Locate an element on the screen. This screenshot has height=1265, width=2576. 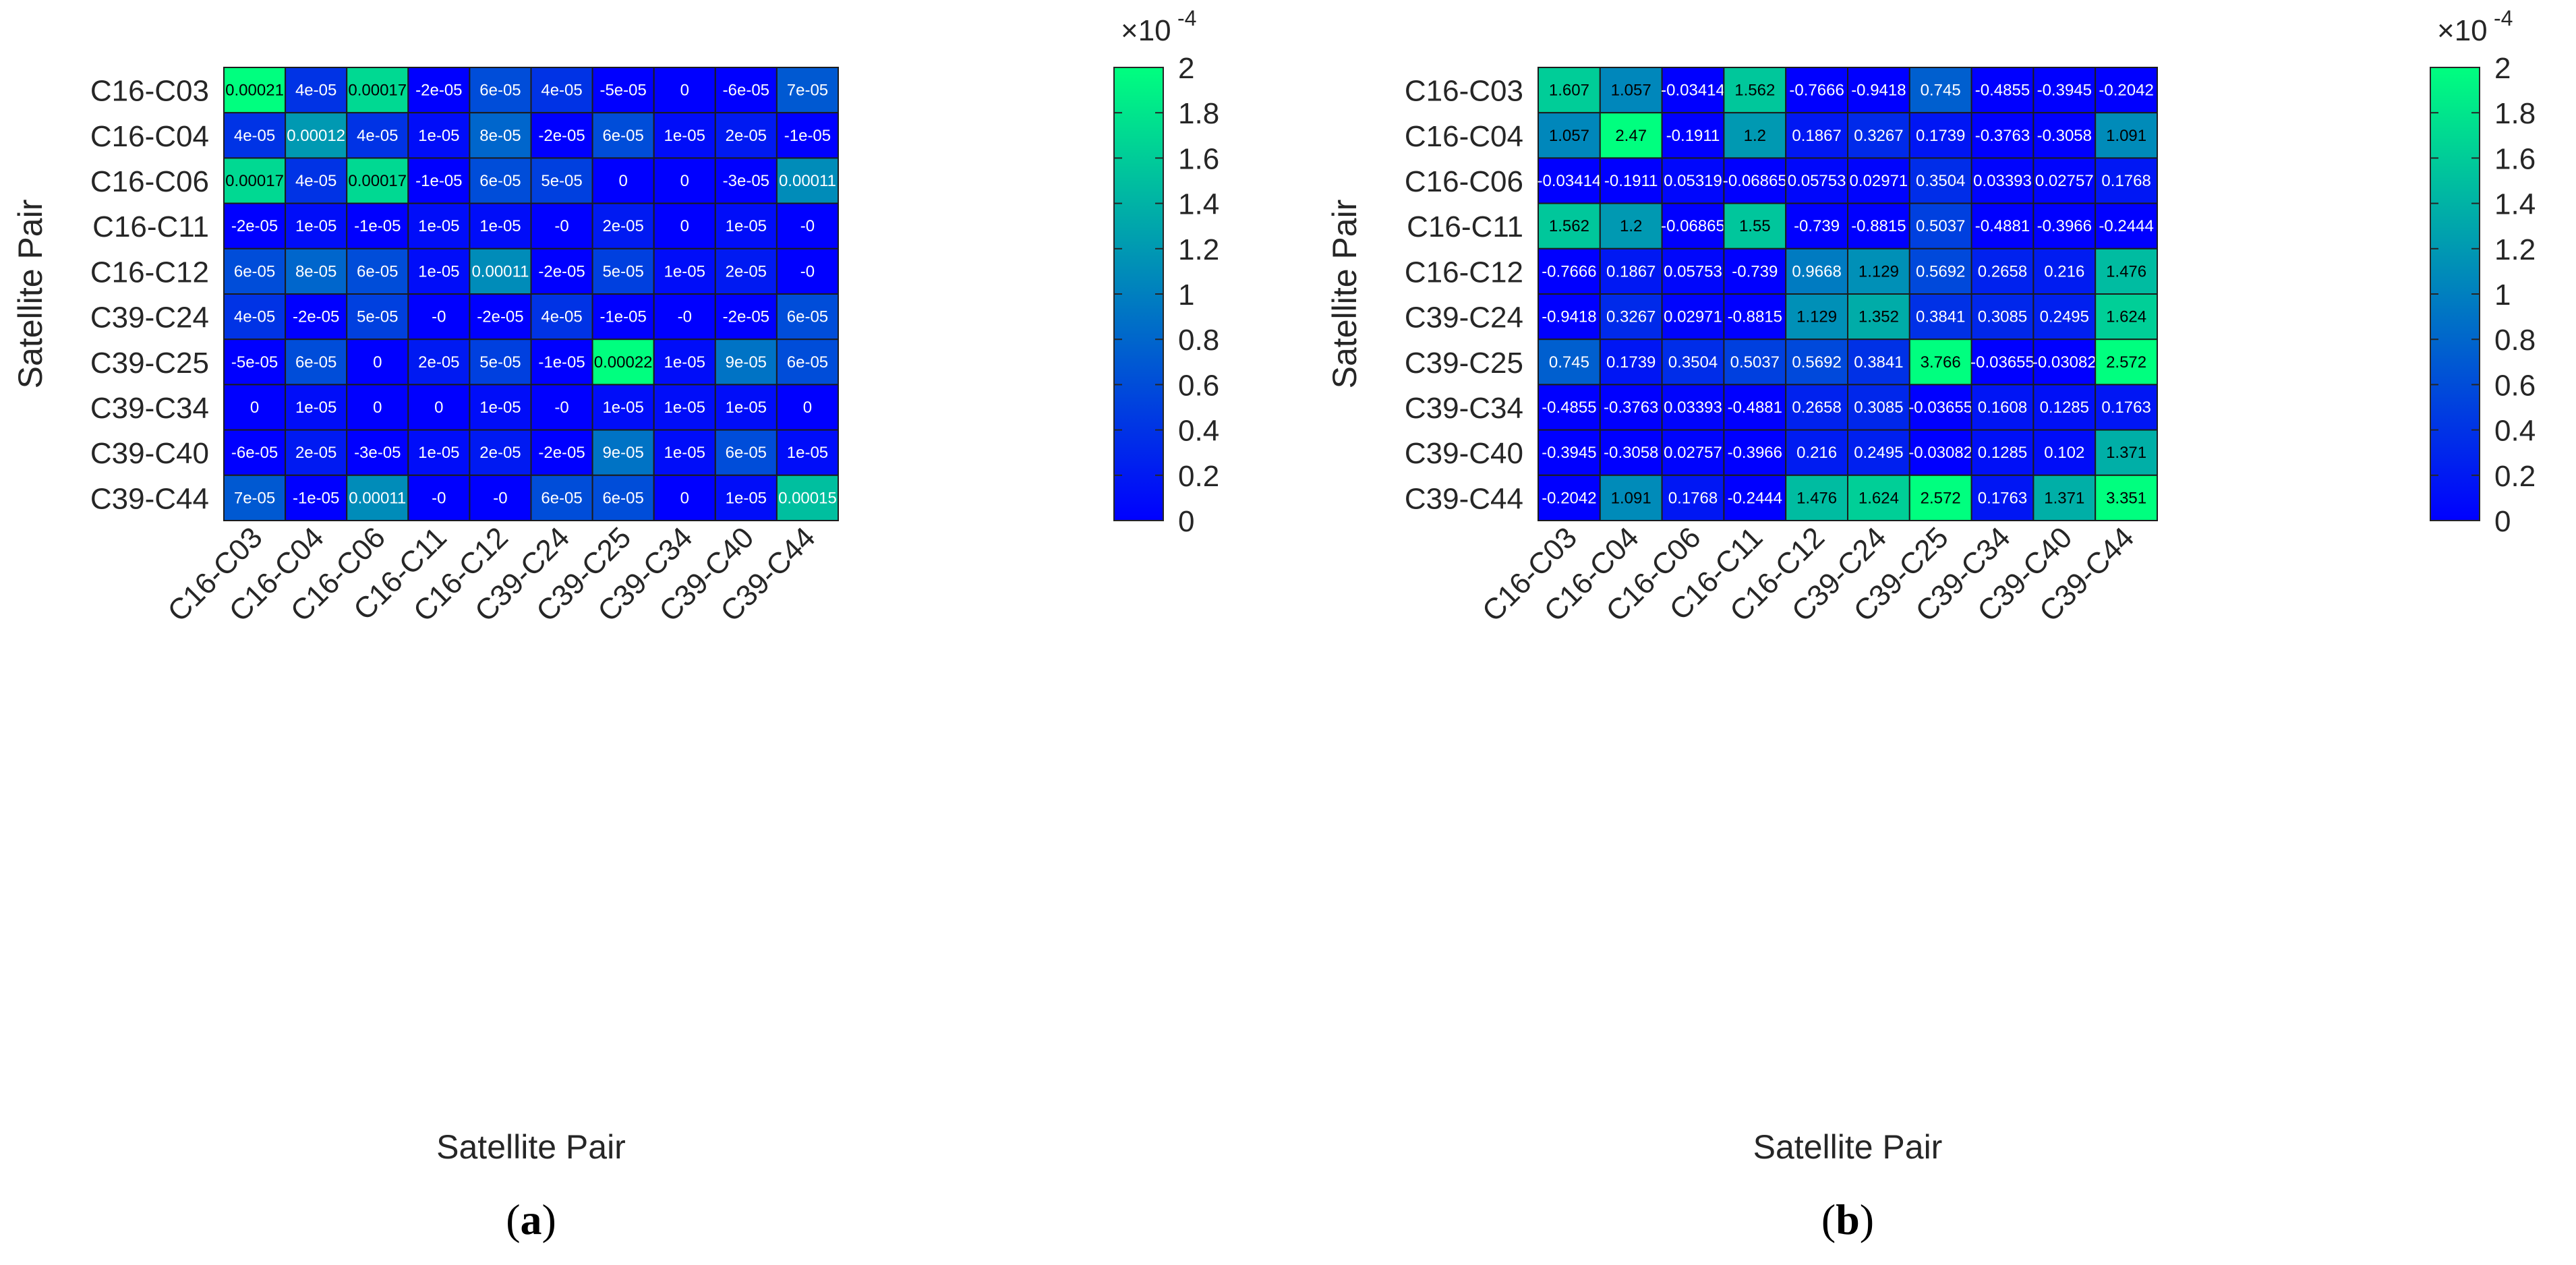
heatmap-a-cell-r7-c7 is located at coordinates (623, 362).